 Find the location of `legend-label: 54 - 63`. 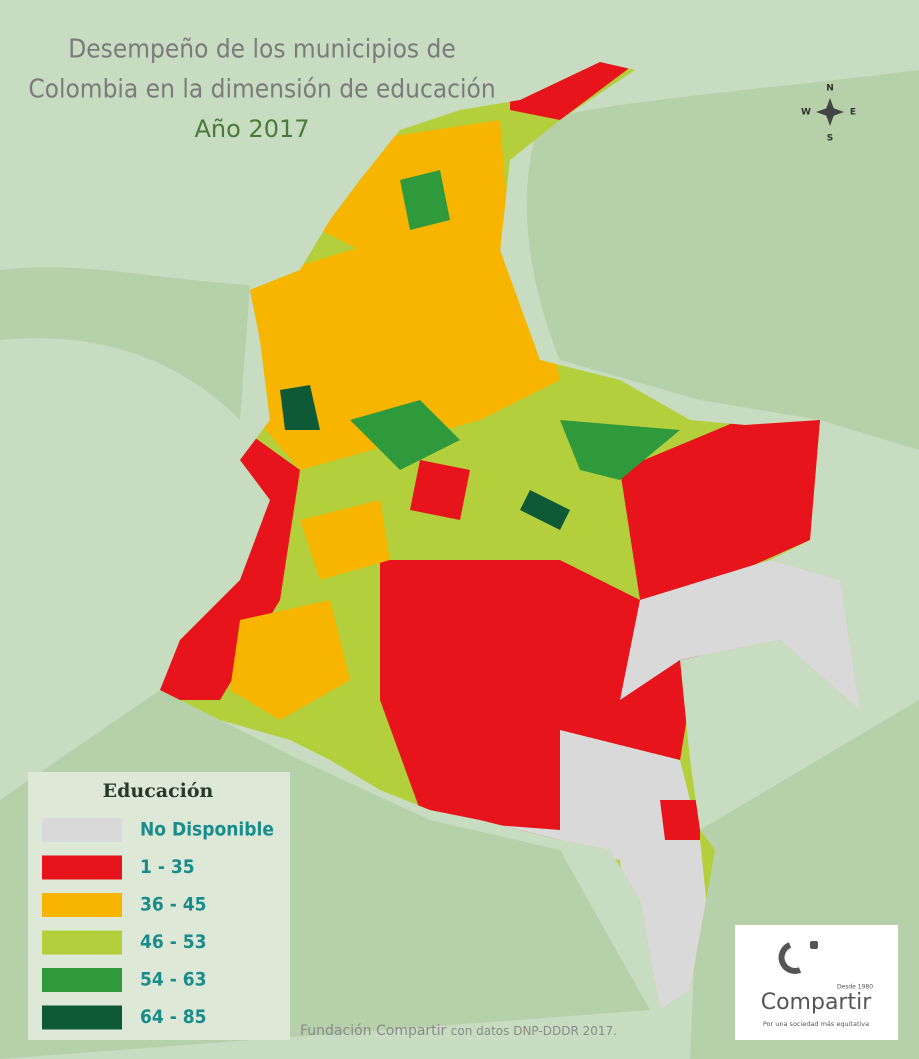

legend-label: 54 - 63 is located at coordinates (173, 980).